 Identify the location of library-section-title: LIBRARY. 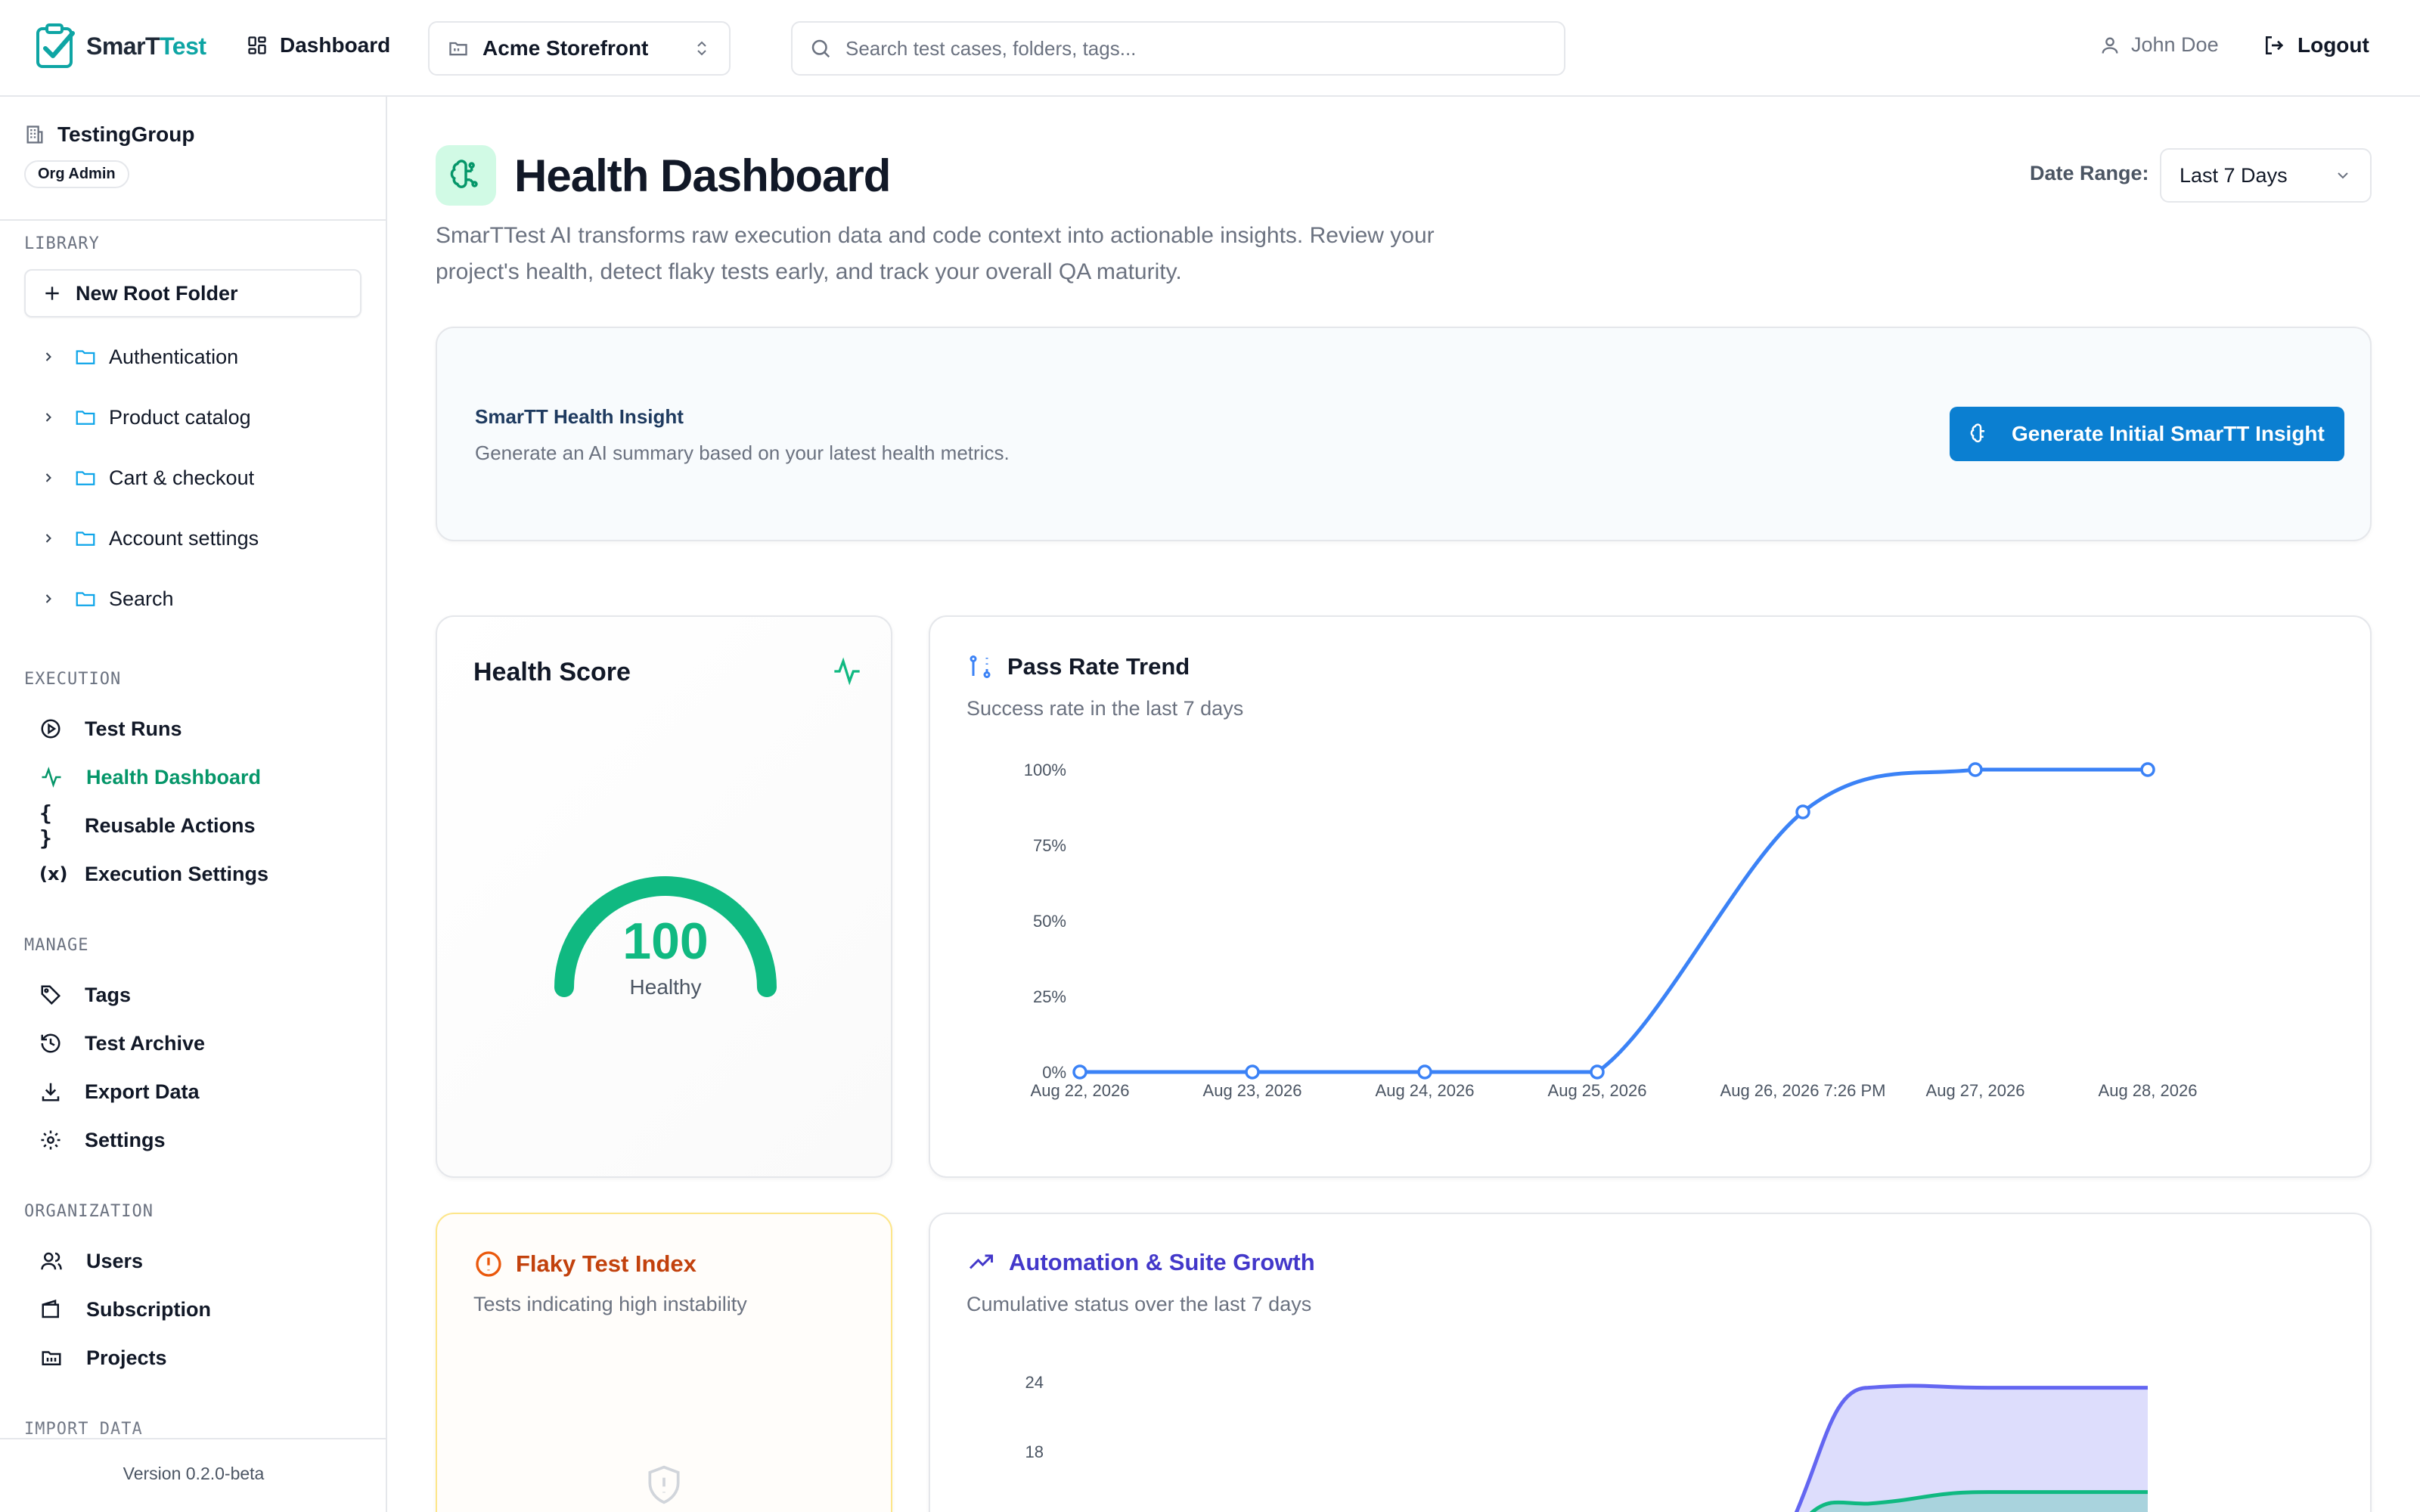
(62, 243).